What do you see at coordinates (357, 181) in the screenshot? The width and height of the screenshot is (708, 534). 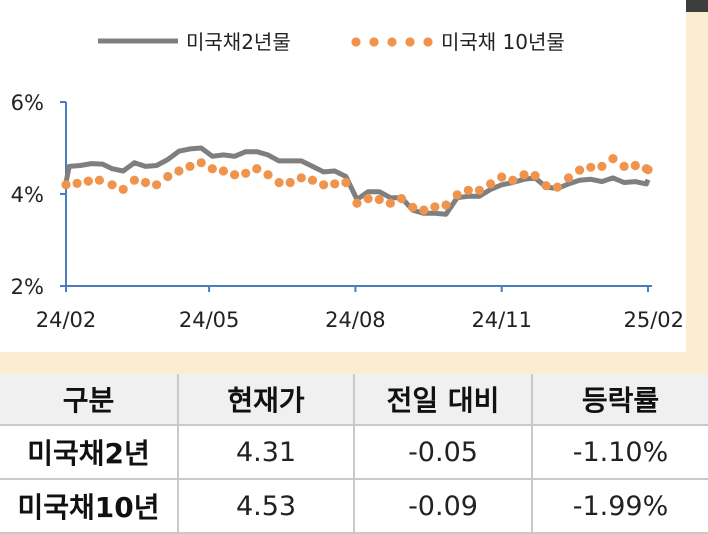 I see `series-layer` at bounding box center [357, 181].